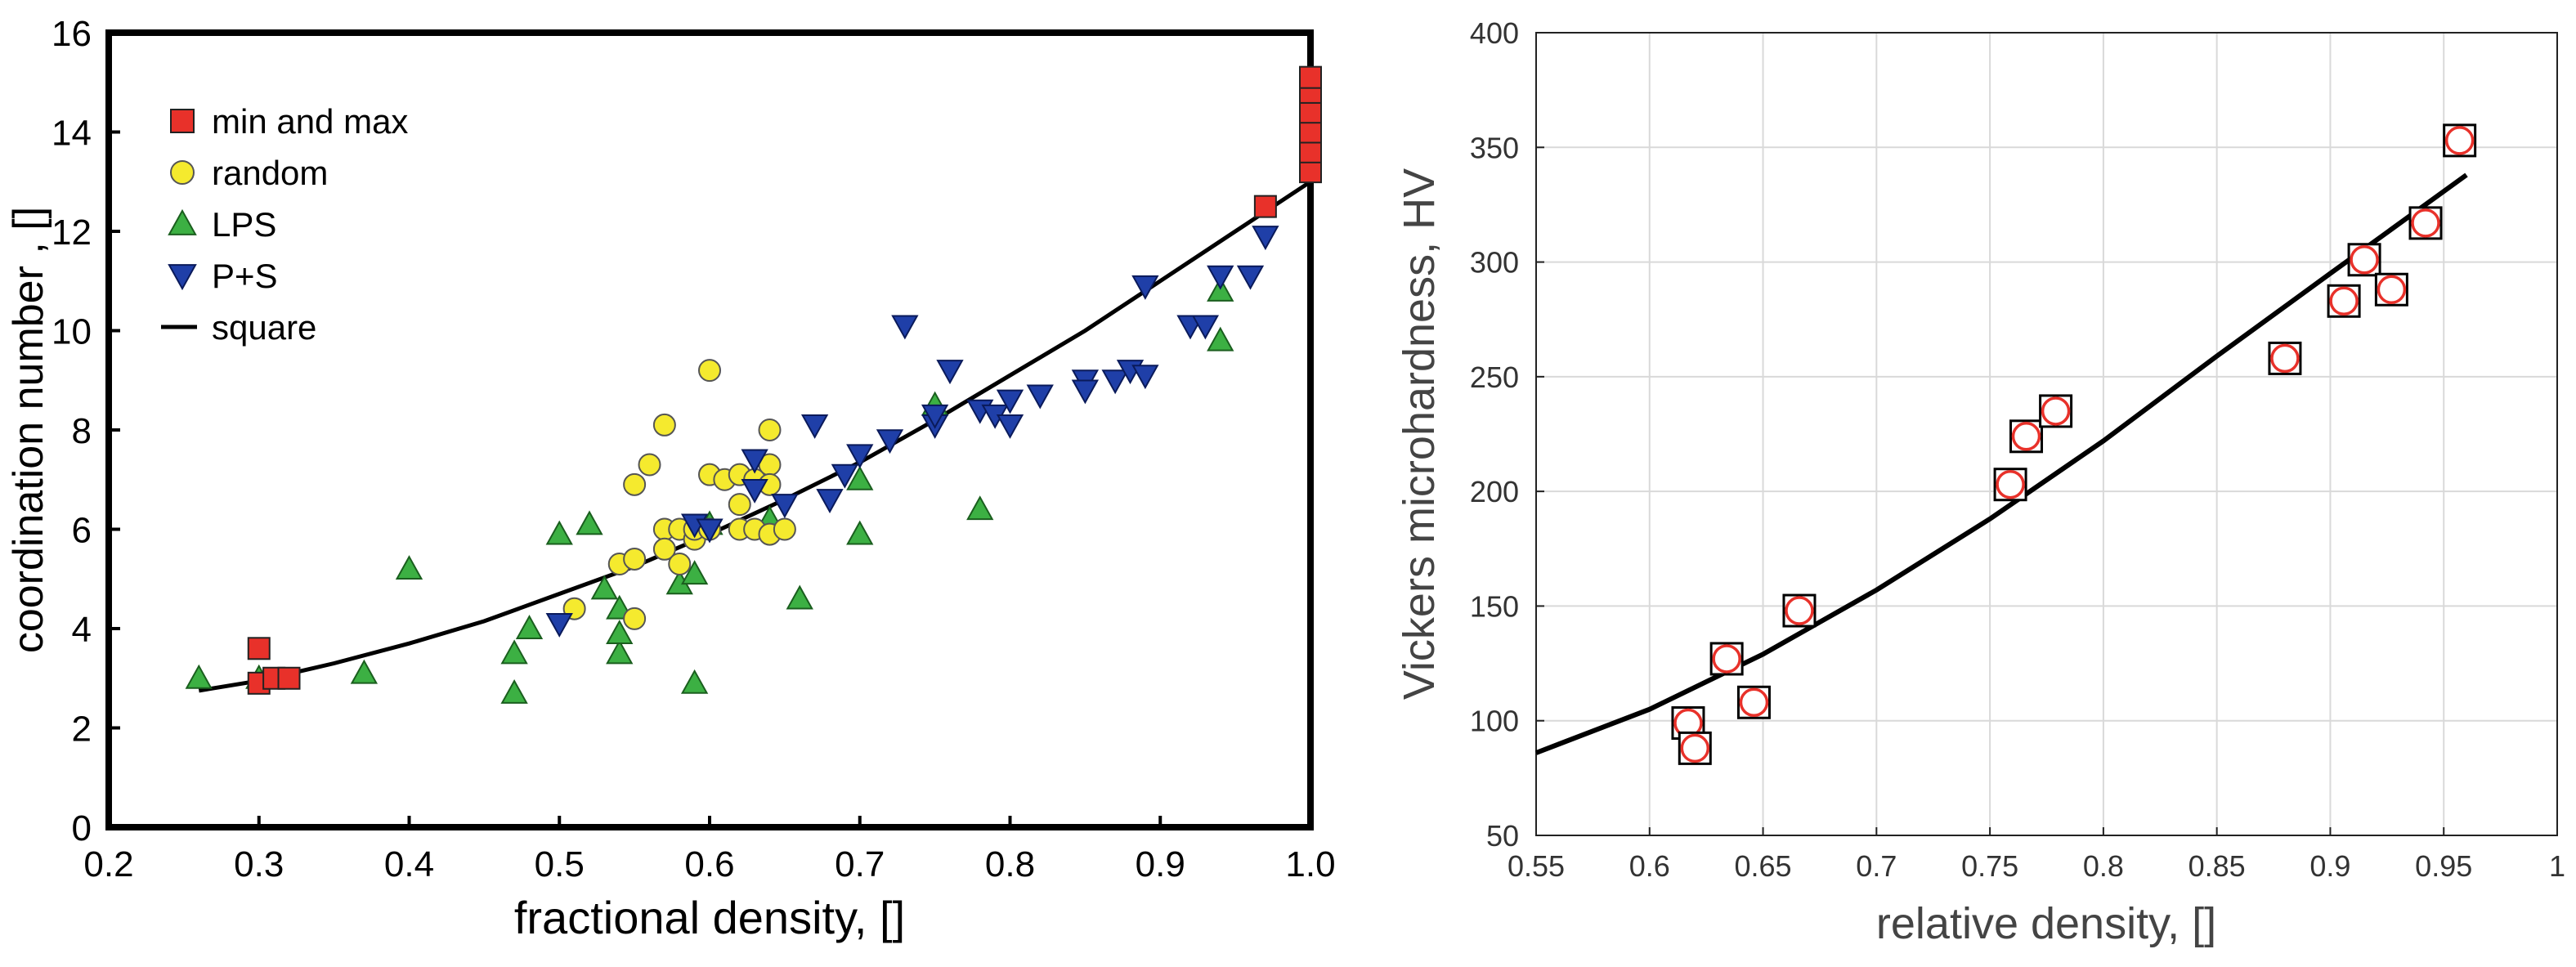 The image size is (2576, 967). Describe the element at coordinates (82, 431) in the screenshot. I see `left-y-tick-label: 8` at that location.